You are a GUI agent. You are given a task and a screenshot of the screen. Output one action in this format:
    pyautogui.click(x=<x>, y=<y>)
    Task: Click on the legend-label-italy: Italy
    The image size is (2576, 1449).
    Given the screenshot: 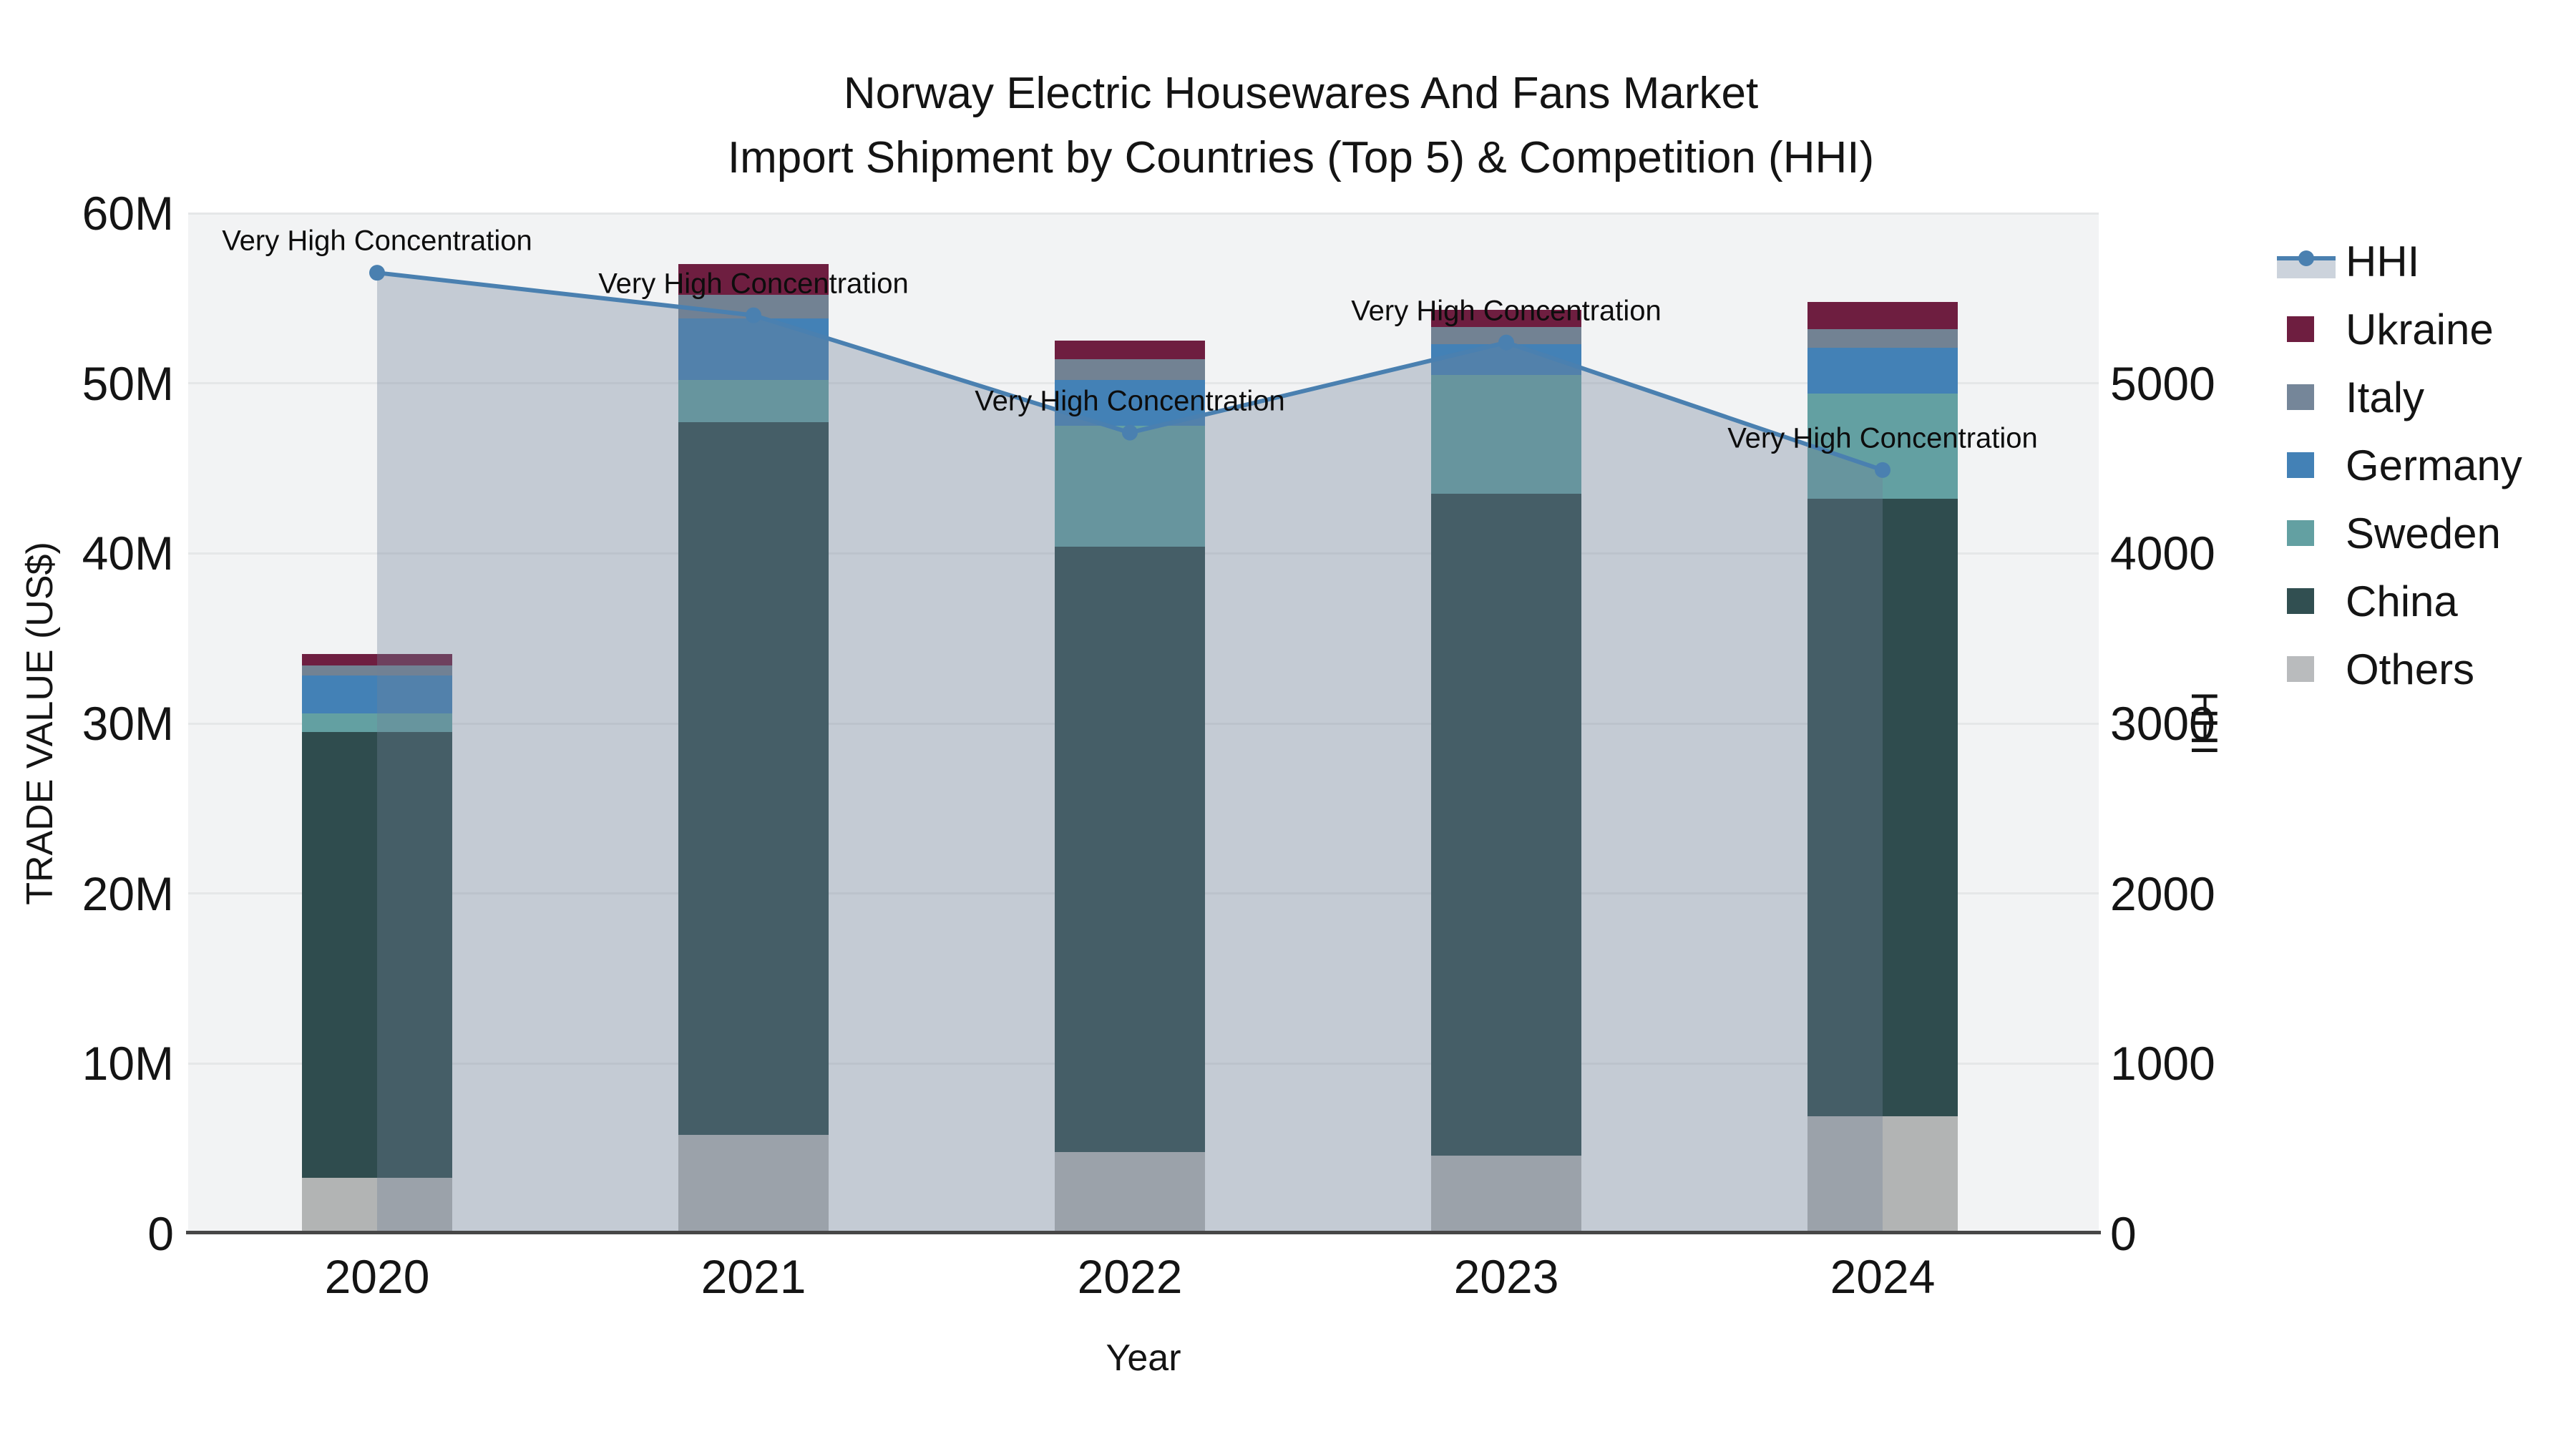 What is the action you would take?
    pyautogui.click(x=2385, y=397)
    